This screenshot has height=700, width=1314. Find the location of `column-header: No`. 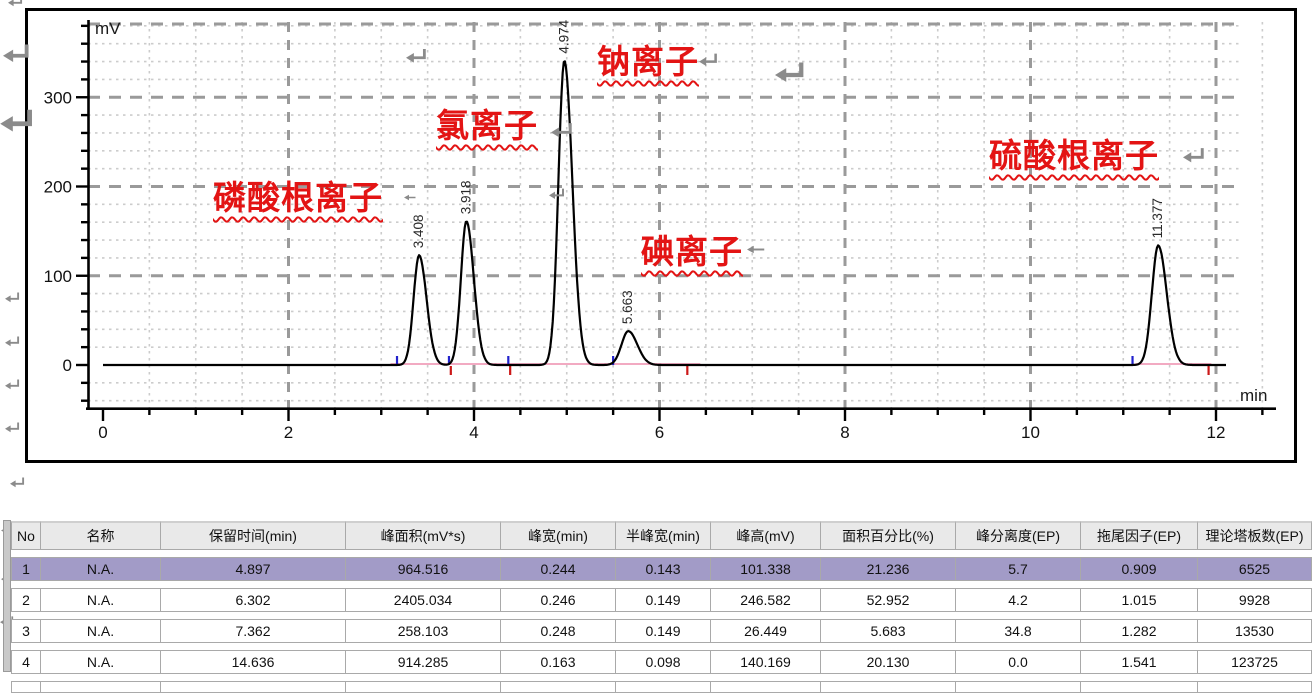

column-header: No is located at coordinates (26, 535).